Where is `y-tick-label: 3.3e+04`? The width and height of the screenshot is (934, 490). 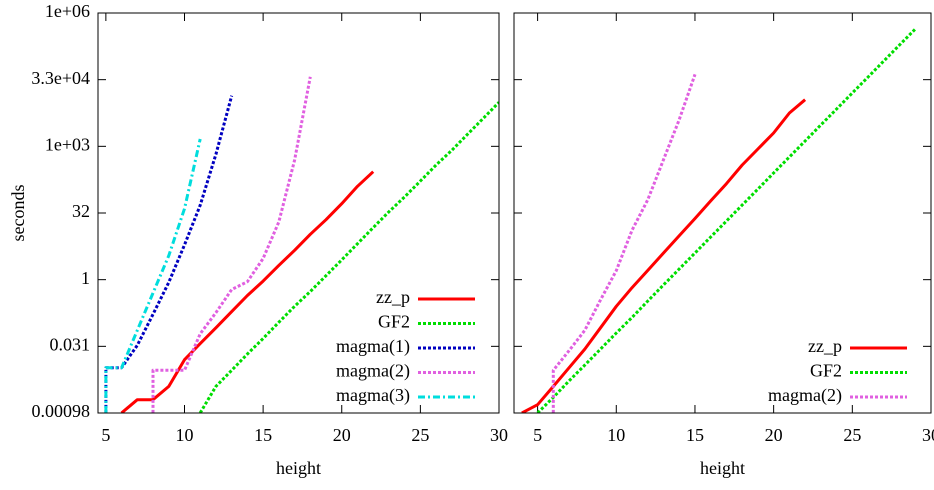 y-tick-label: 3.3e+04 is located at coordinates (60, 78).